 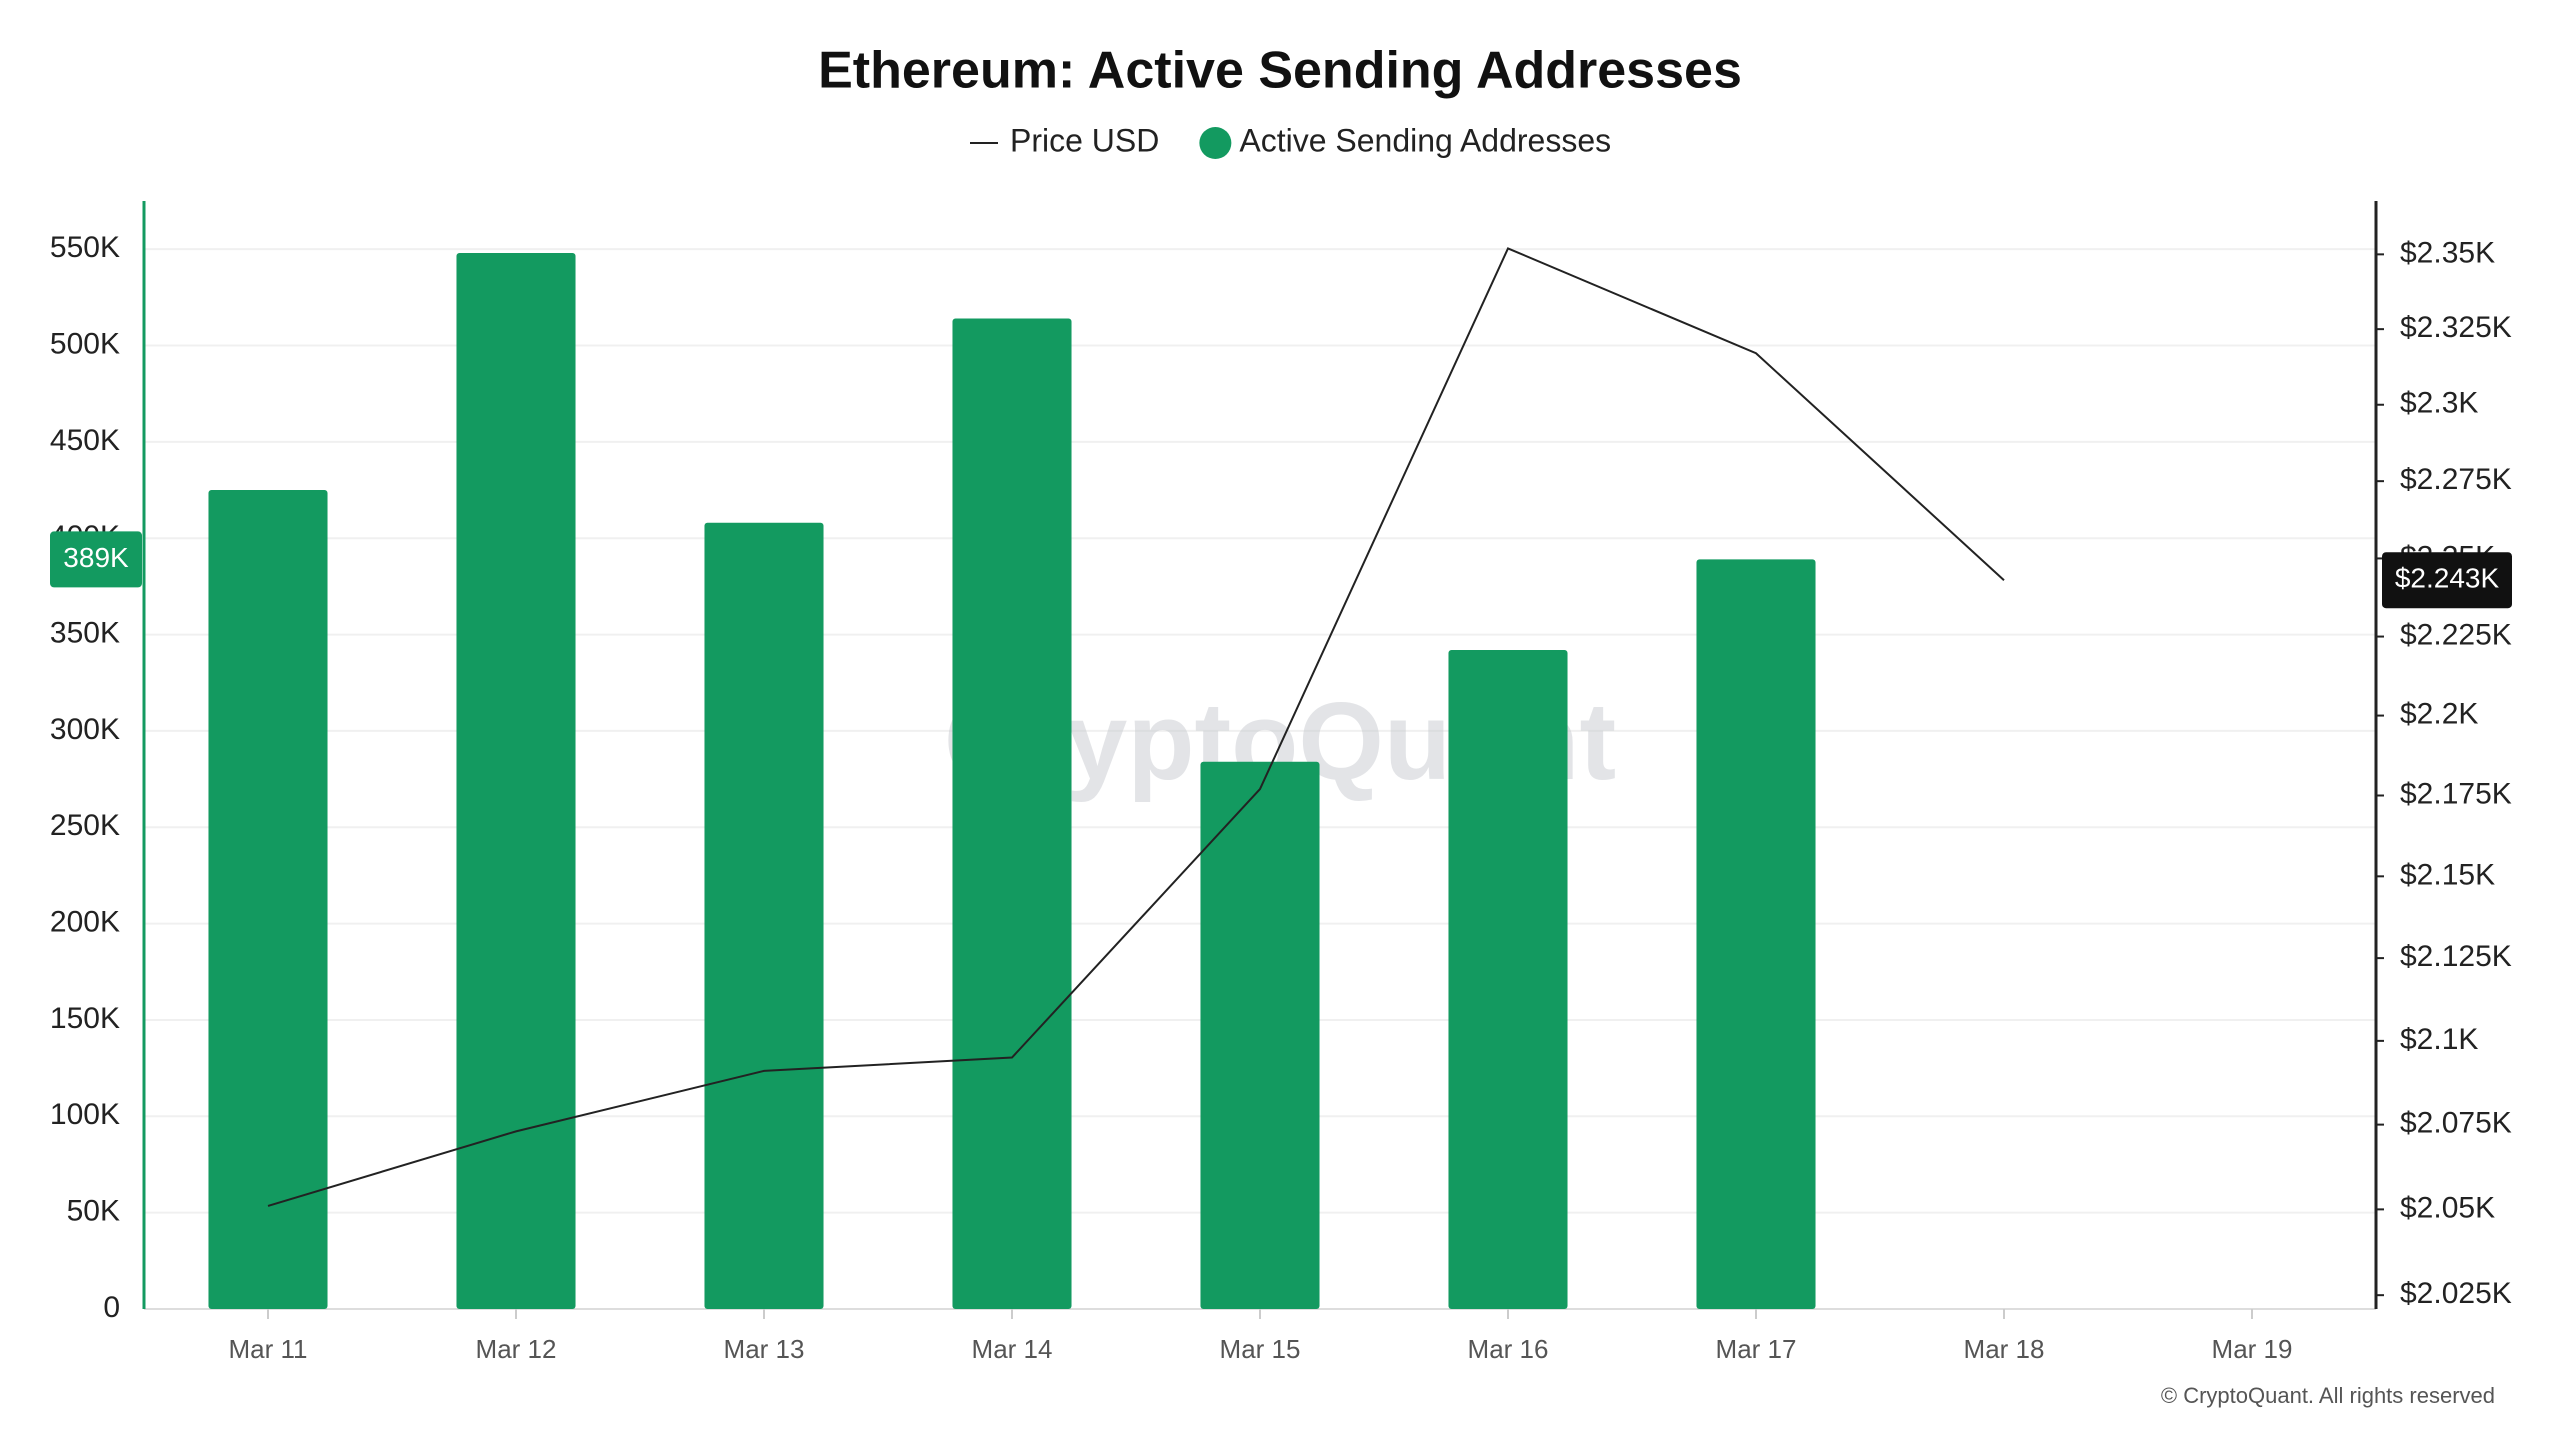 What do you see at coordinates (1756, 1349) in the screenshot?
I see `x-tick-label: Mar 17` at bounding box center [1756, 1349].